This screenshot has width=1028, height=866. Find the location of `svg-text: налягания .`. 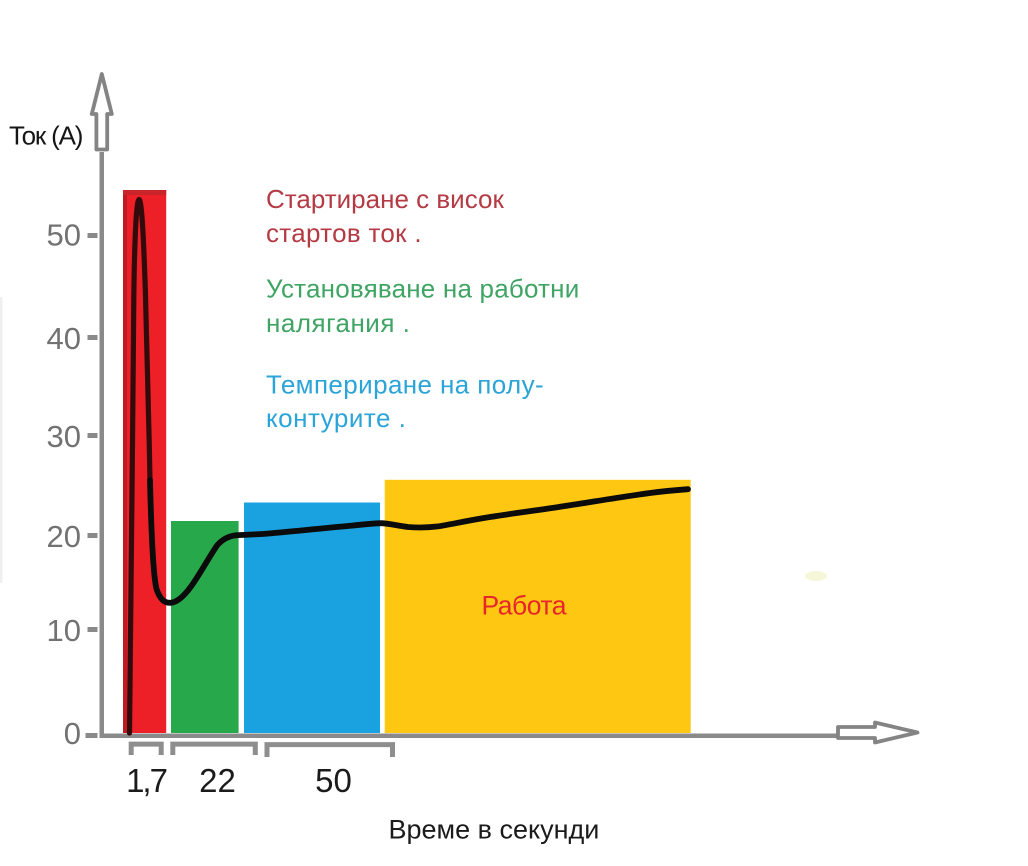

svg-text: налягания . is located at coordinates (338, 323).